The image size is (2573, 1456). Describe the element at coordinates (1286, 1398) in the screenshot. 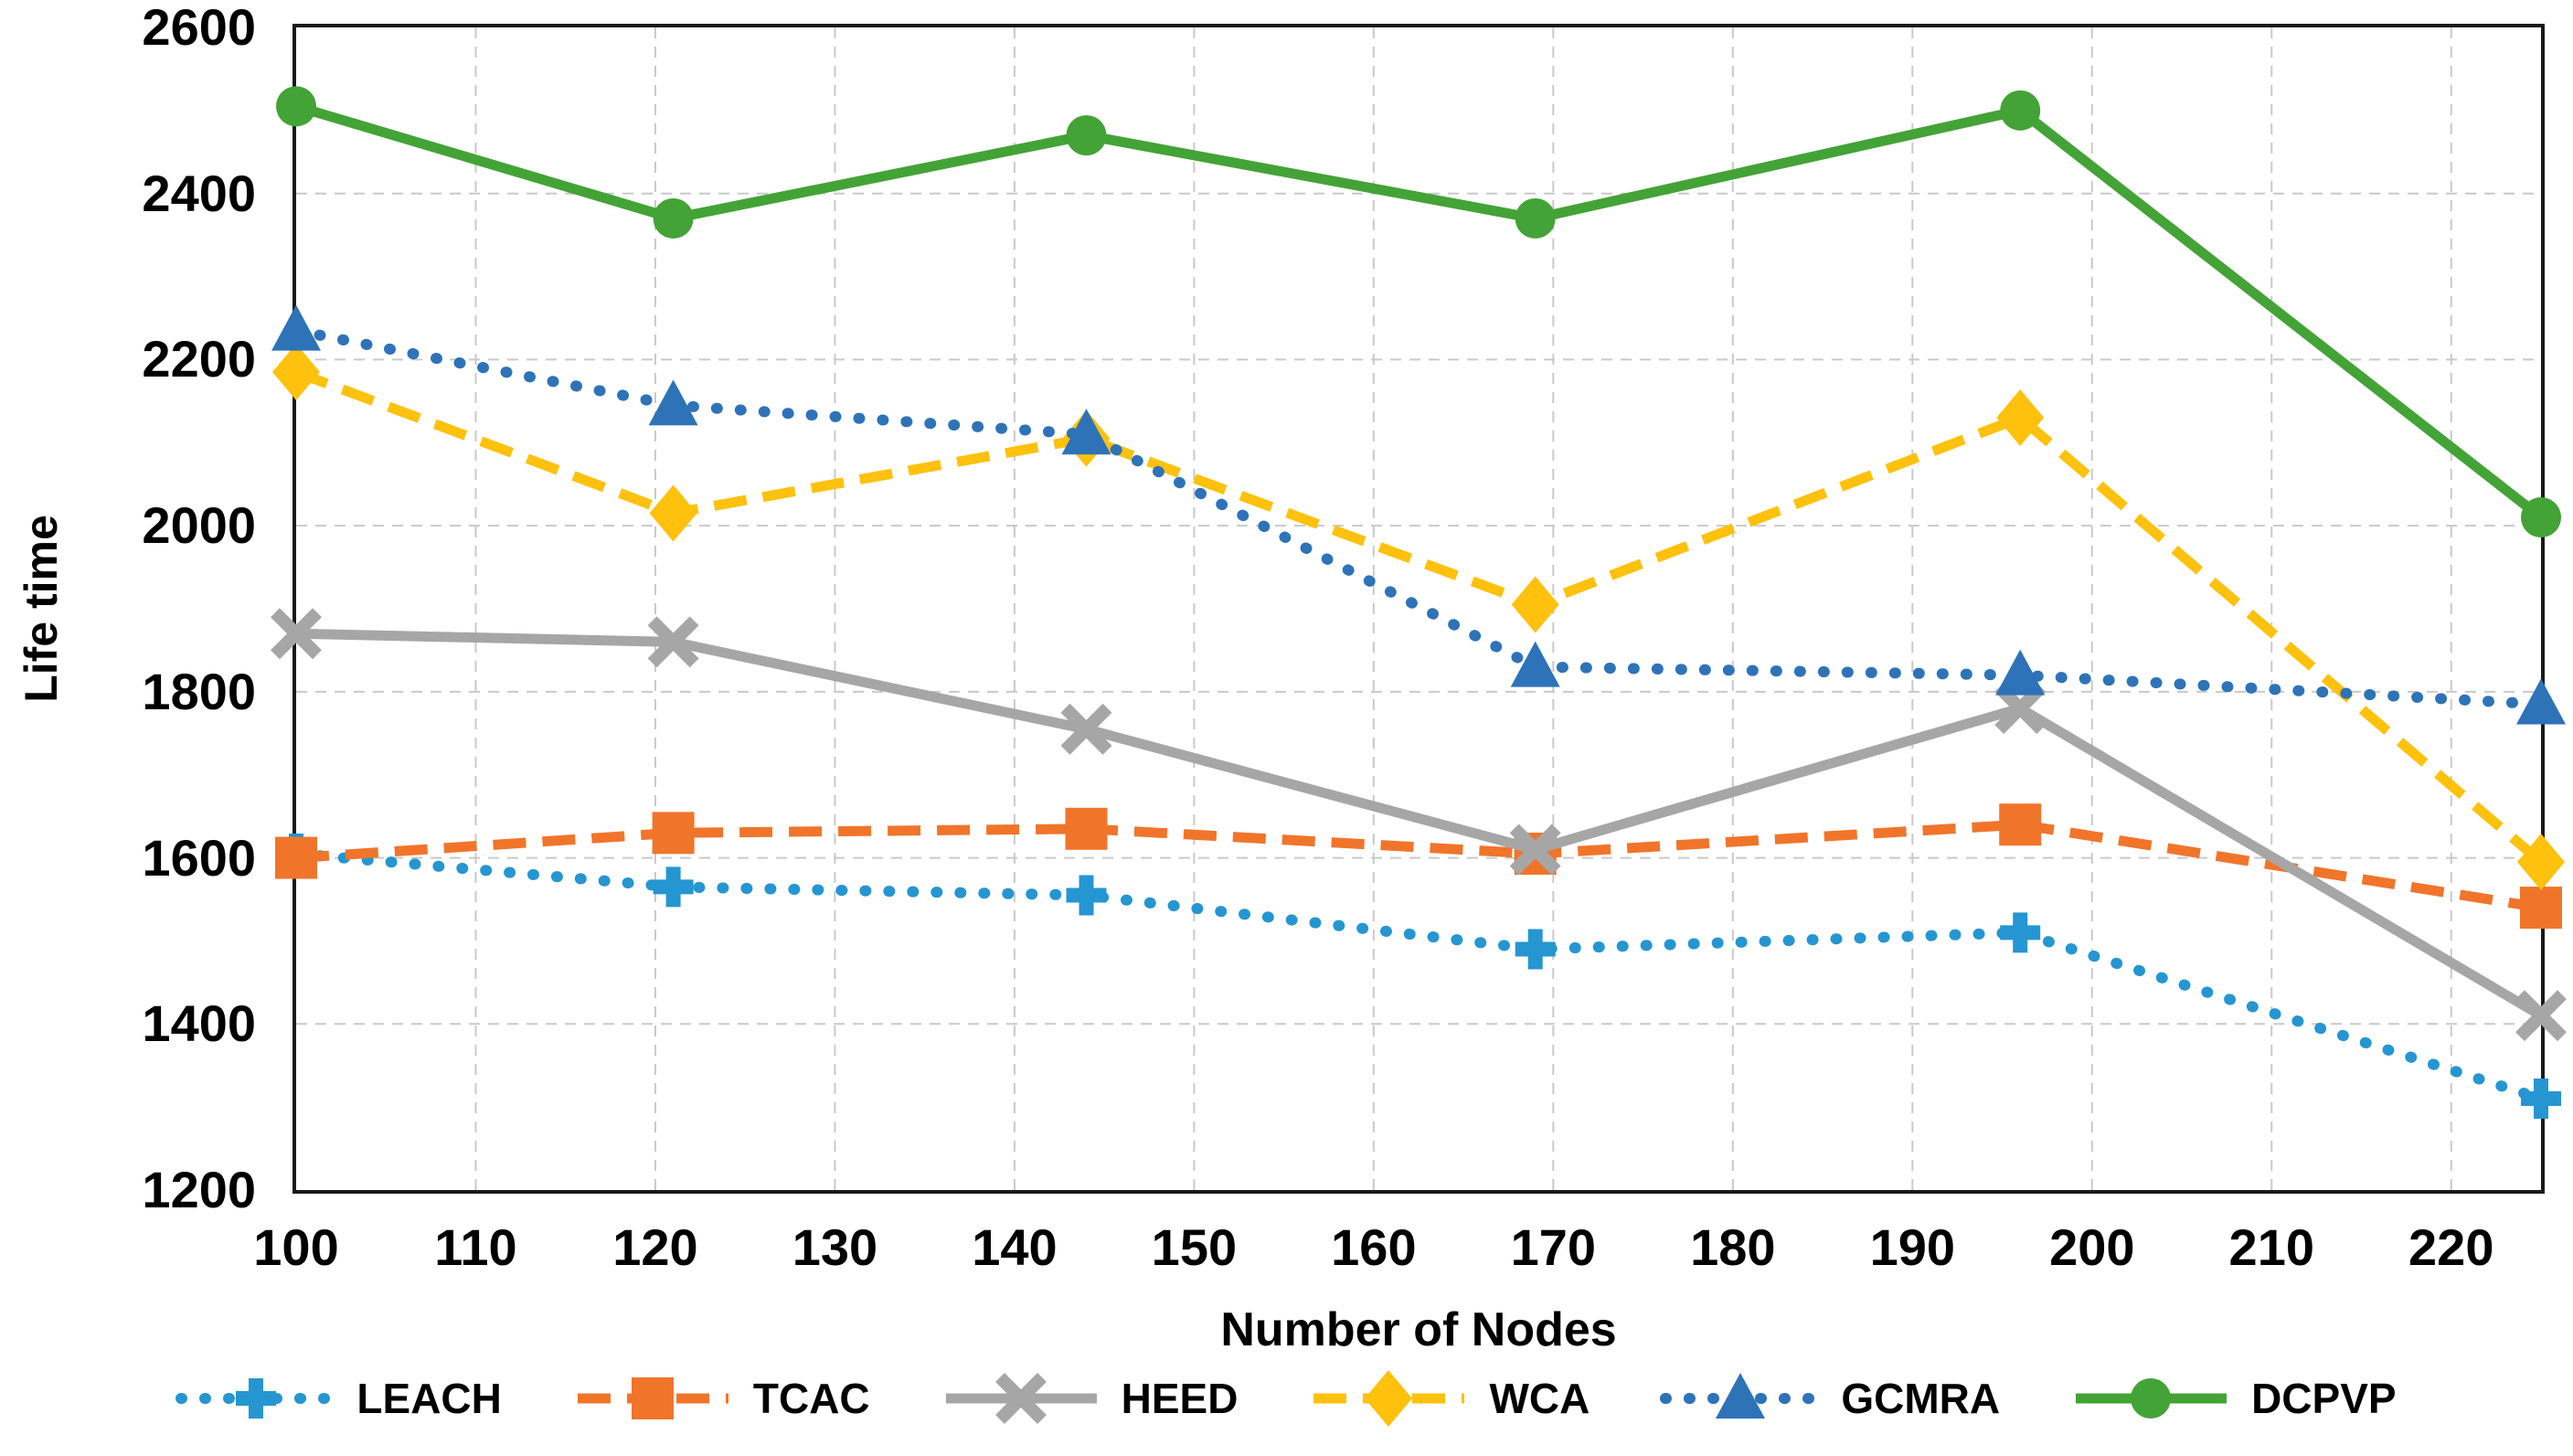

I see `legend: LEACH TCAC HEED WCA GCMRA DCPVP` at that location.